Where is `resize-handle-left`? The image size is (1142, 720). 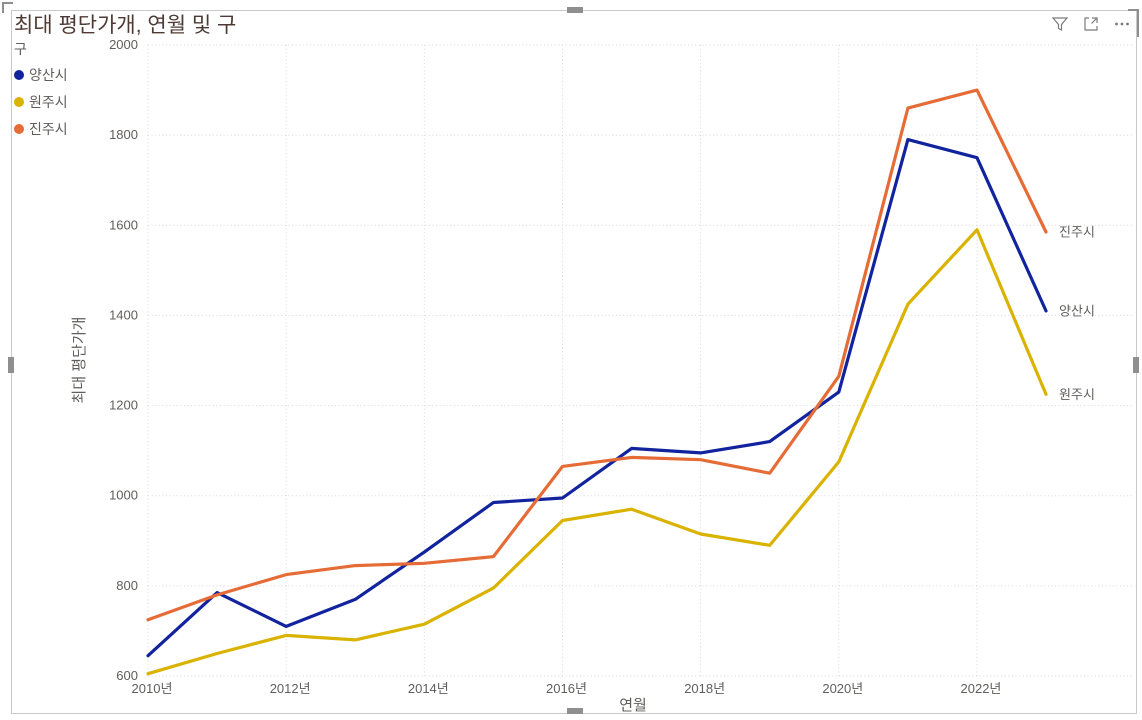 resize-handle-left is located at coordinates (11, 365).